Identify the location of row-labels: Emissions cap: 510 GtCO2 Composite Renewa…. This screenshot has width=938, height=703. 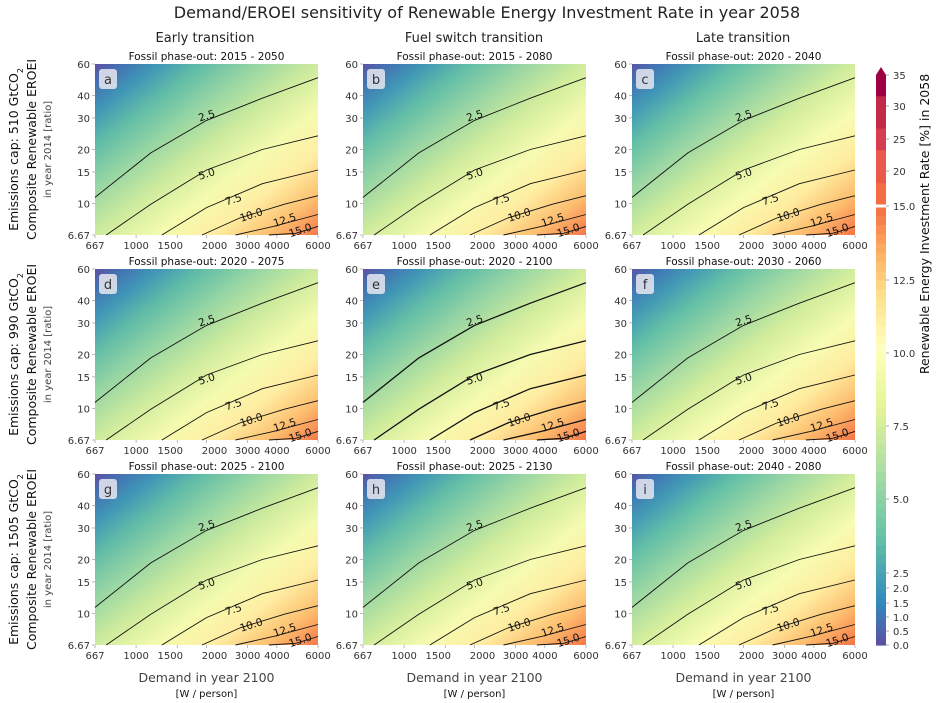
(30, 354).